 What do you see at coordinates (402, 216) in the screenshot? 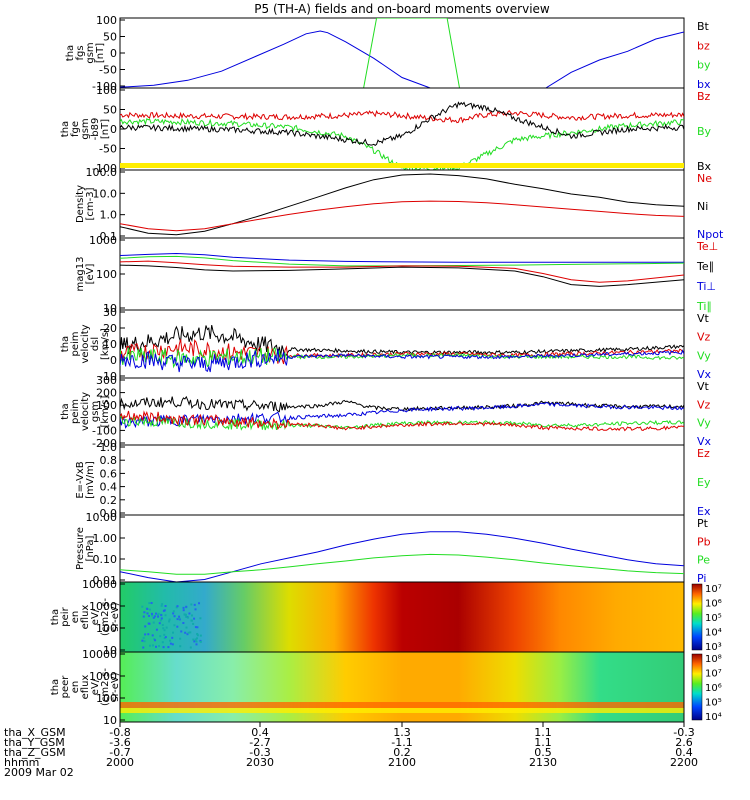
I see `series-line-Ne` at bounding box center [402, 216].